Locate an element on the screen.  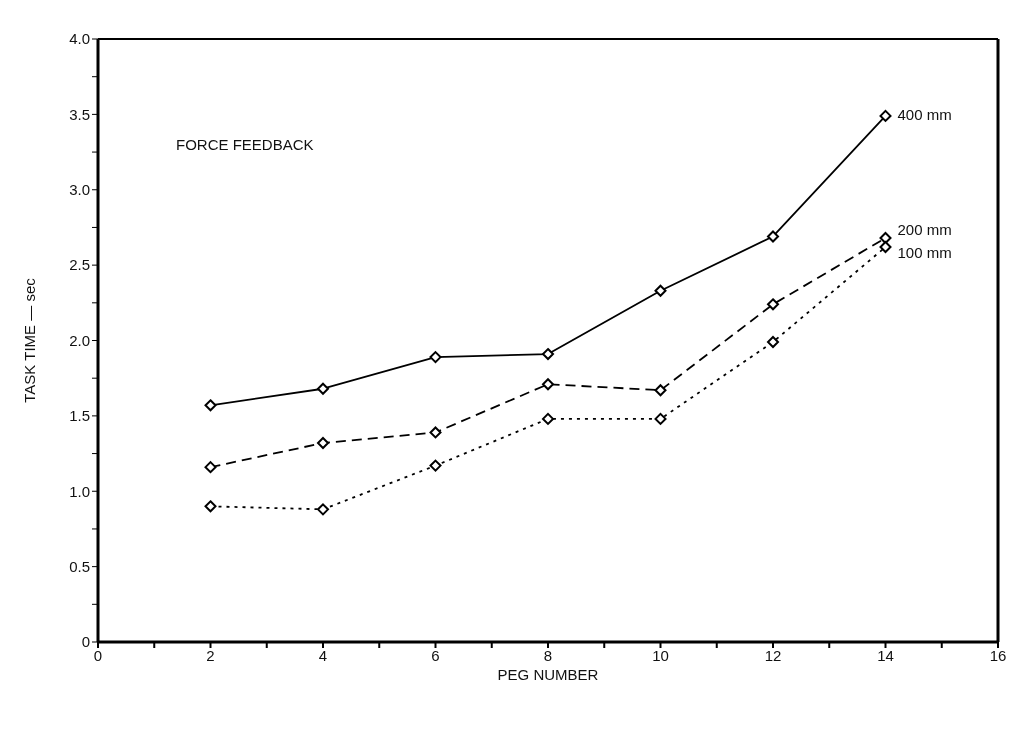
y-tick-label: 2.5 is located at coordinates (79, 265).